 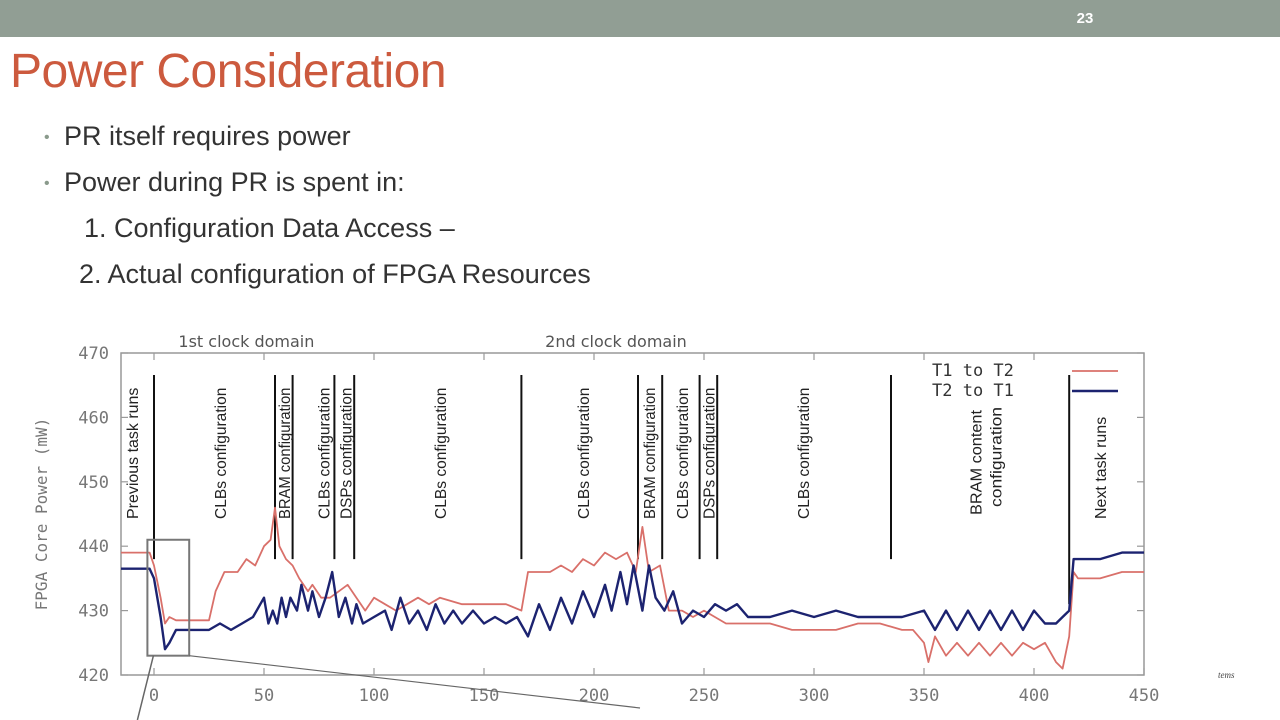 What do you see at coordinates (1034, 696) in the screenshot?
I see `x-tick-label: 400` at bounding box center [1034, 696].